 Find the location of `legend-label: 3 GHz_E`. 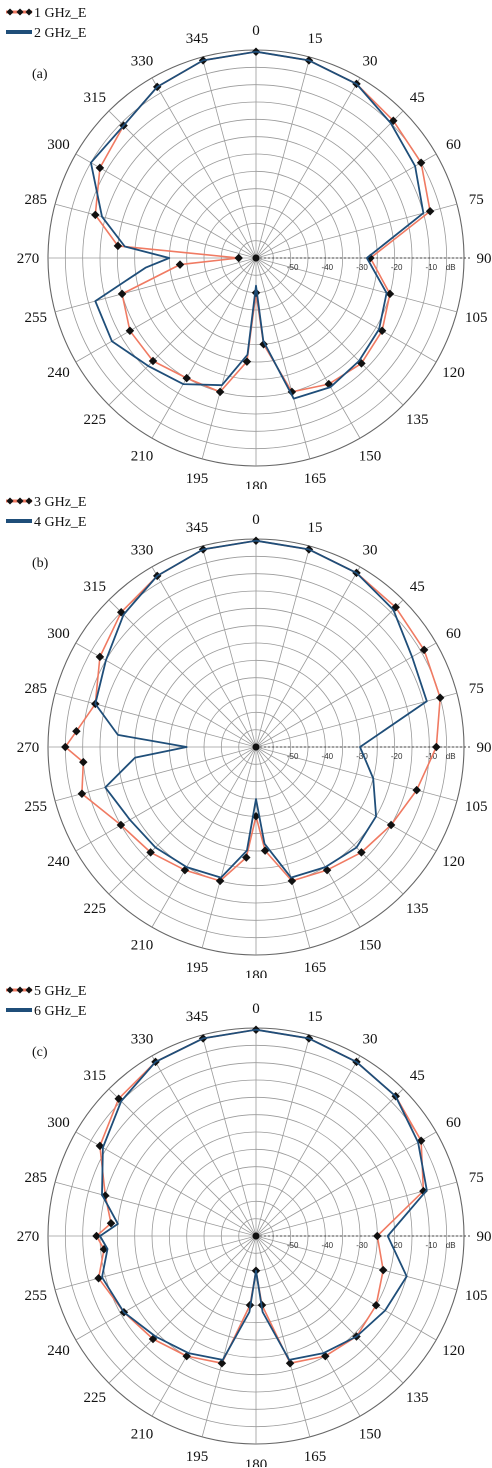

legend-label: 3 GHz_E is located at coordinates (60, 502).